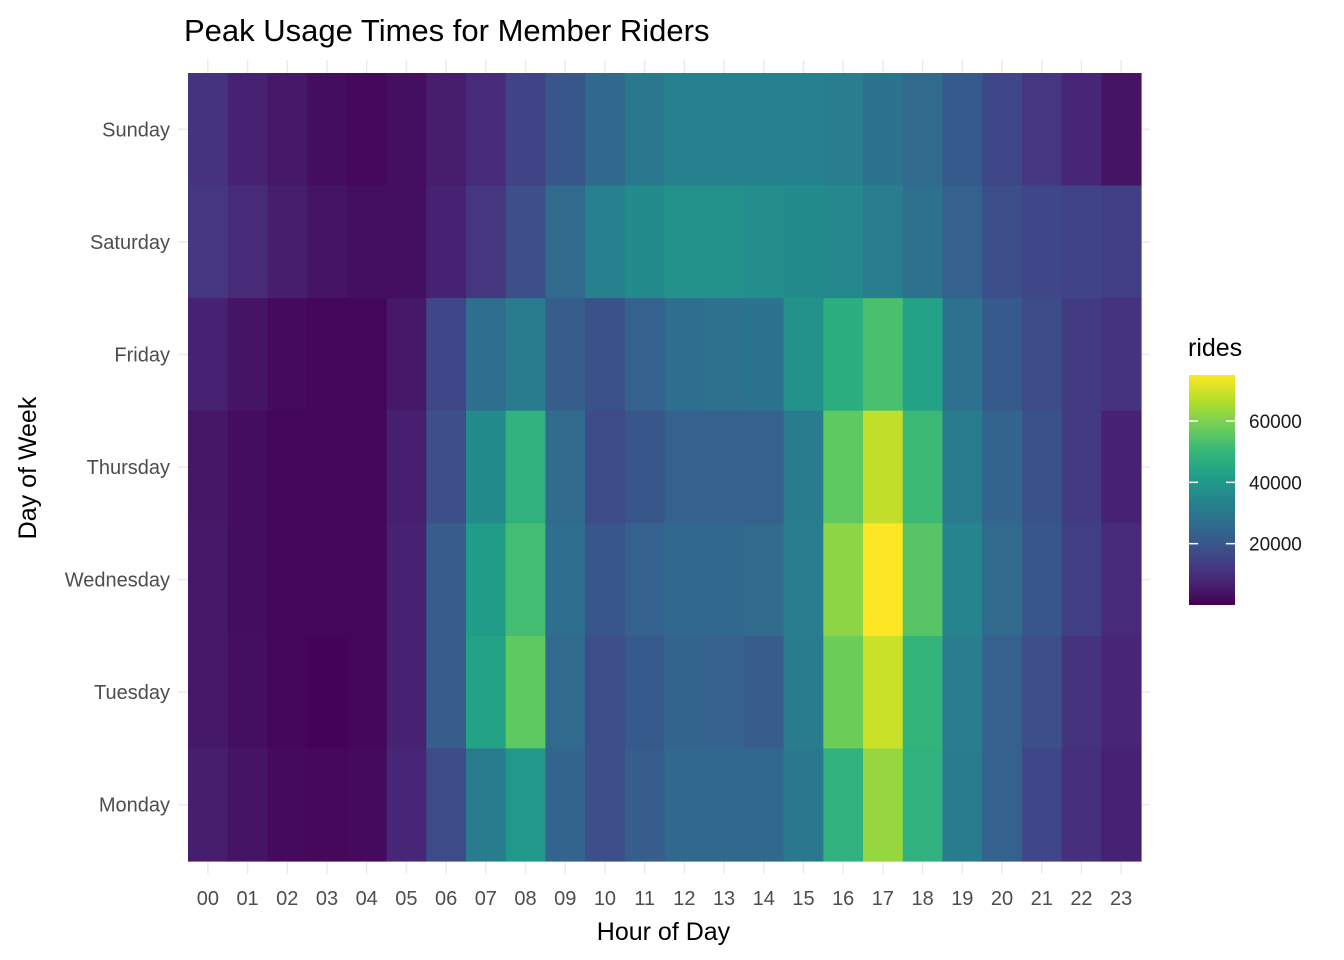  I want to click on legend-tick-label: 40000, so click(1275, 483).